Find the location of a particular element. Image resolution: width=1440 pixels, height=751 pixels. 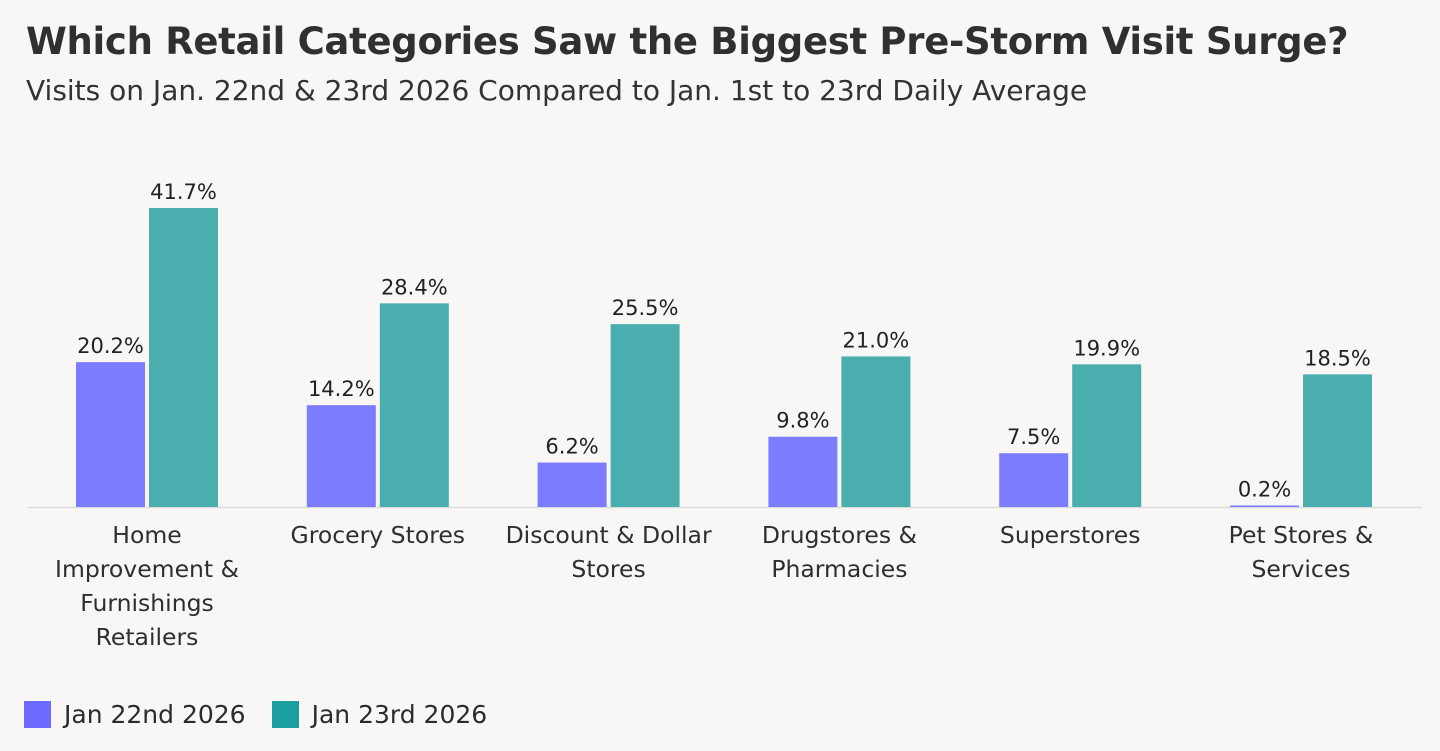

x-tick-label-5-line-0: Pet Stores & is located at coordinates (1301, 535).